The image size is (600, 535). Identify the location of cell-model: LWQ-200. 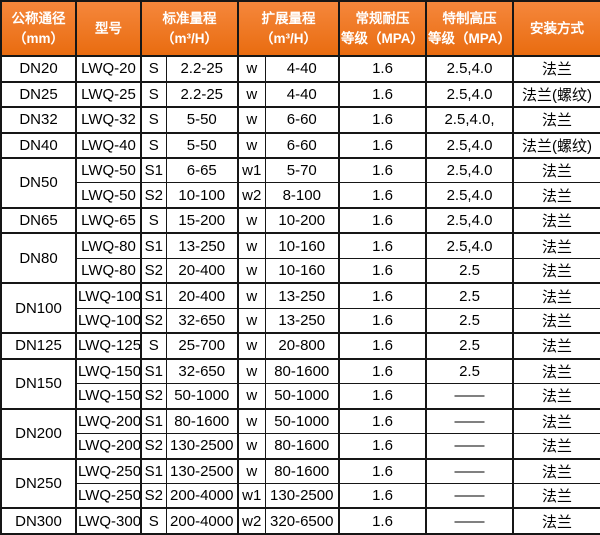
(108, 446).